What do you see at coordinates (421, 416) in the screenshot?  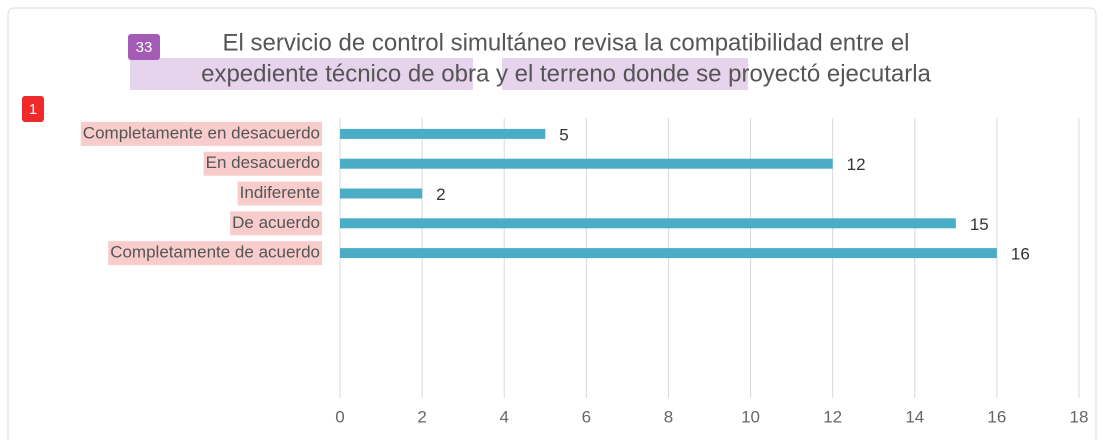 I see `x-tick-label: 2` at bounding box center [421, 416].